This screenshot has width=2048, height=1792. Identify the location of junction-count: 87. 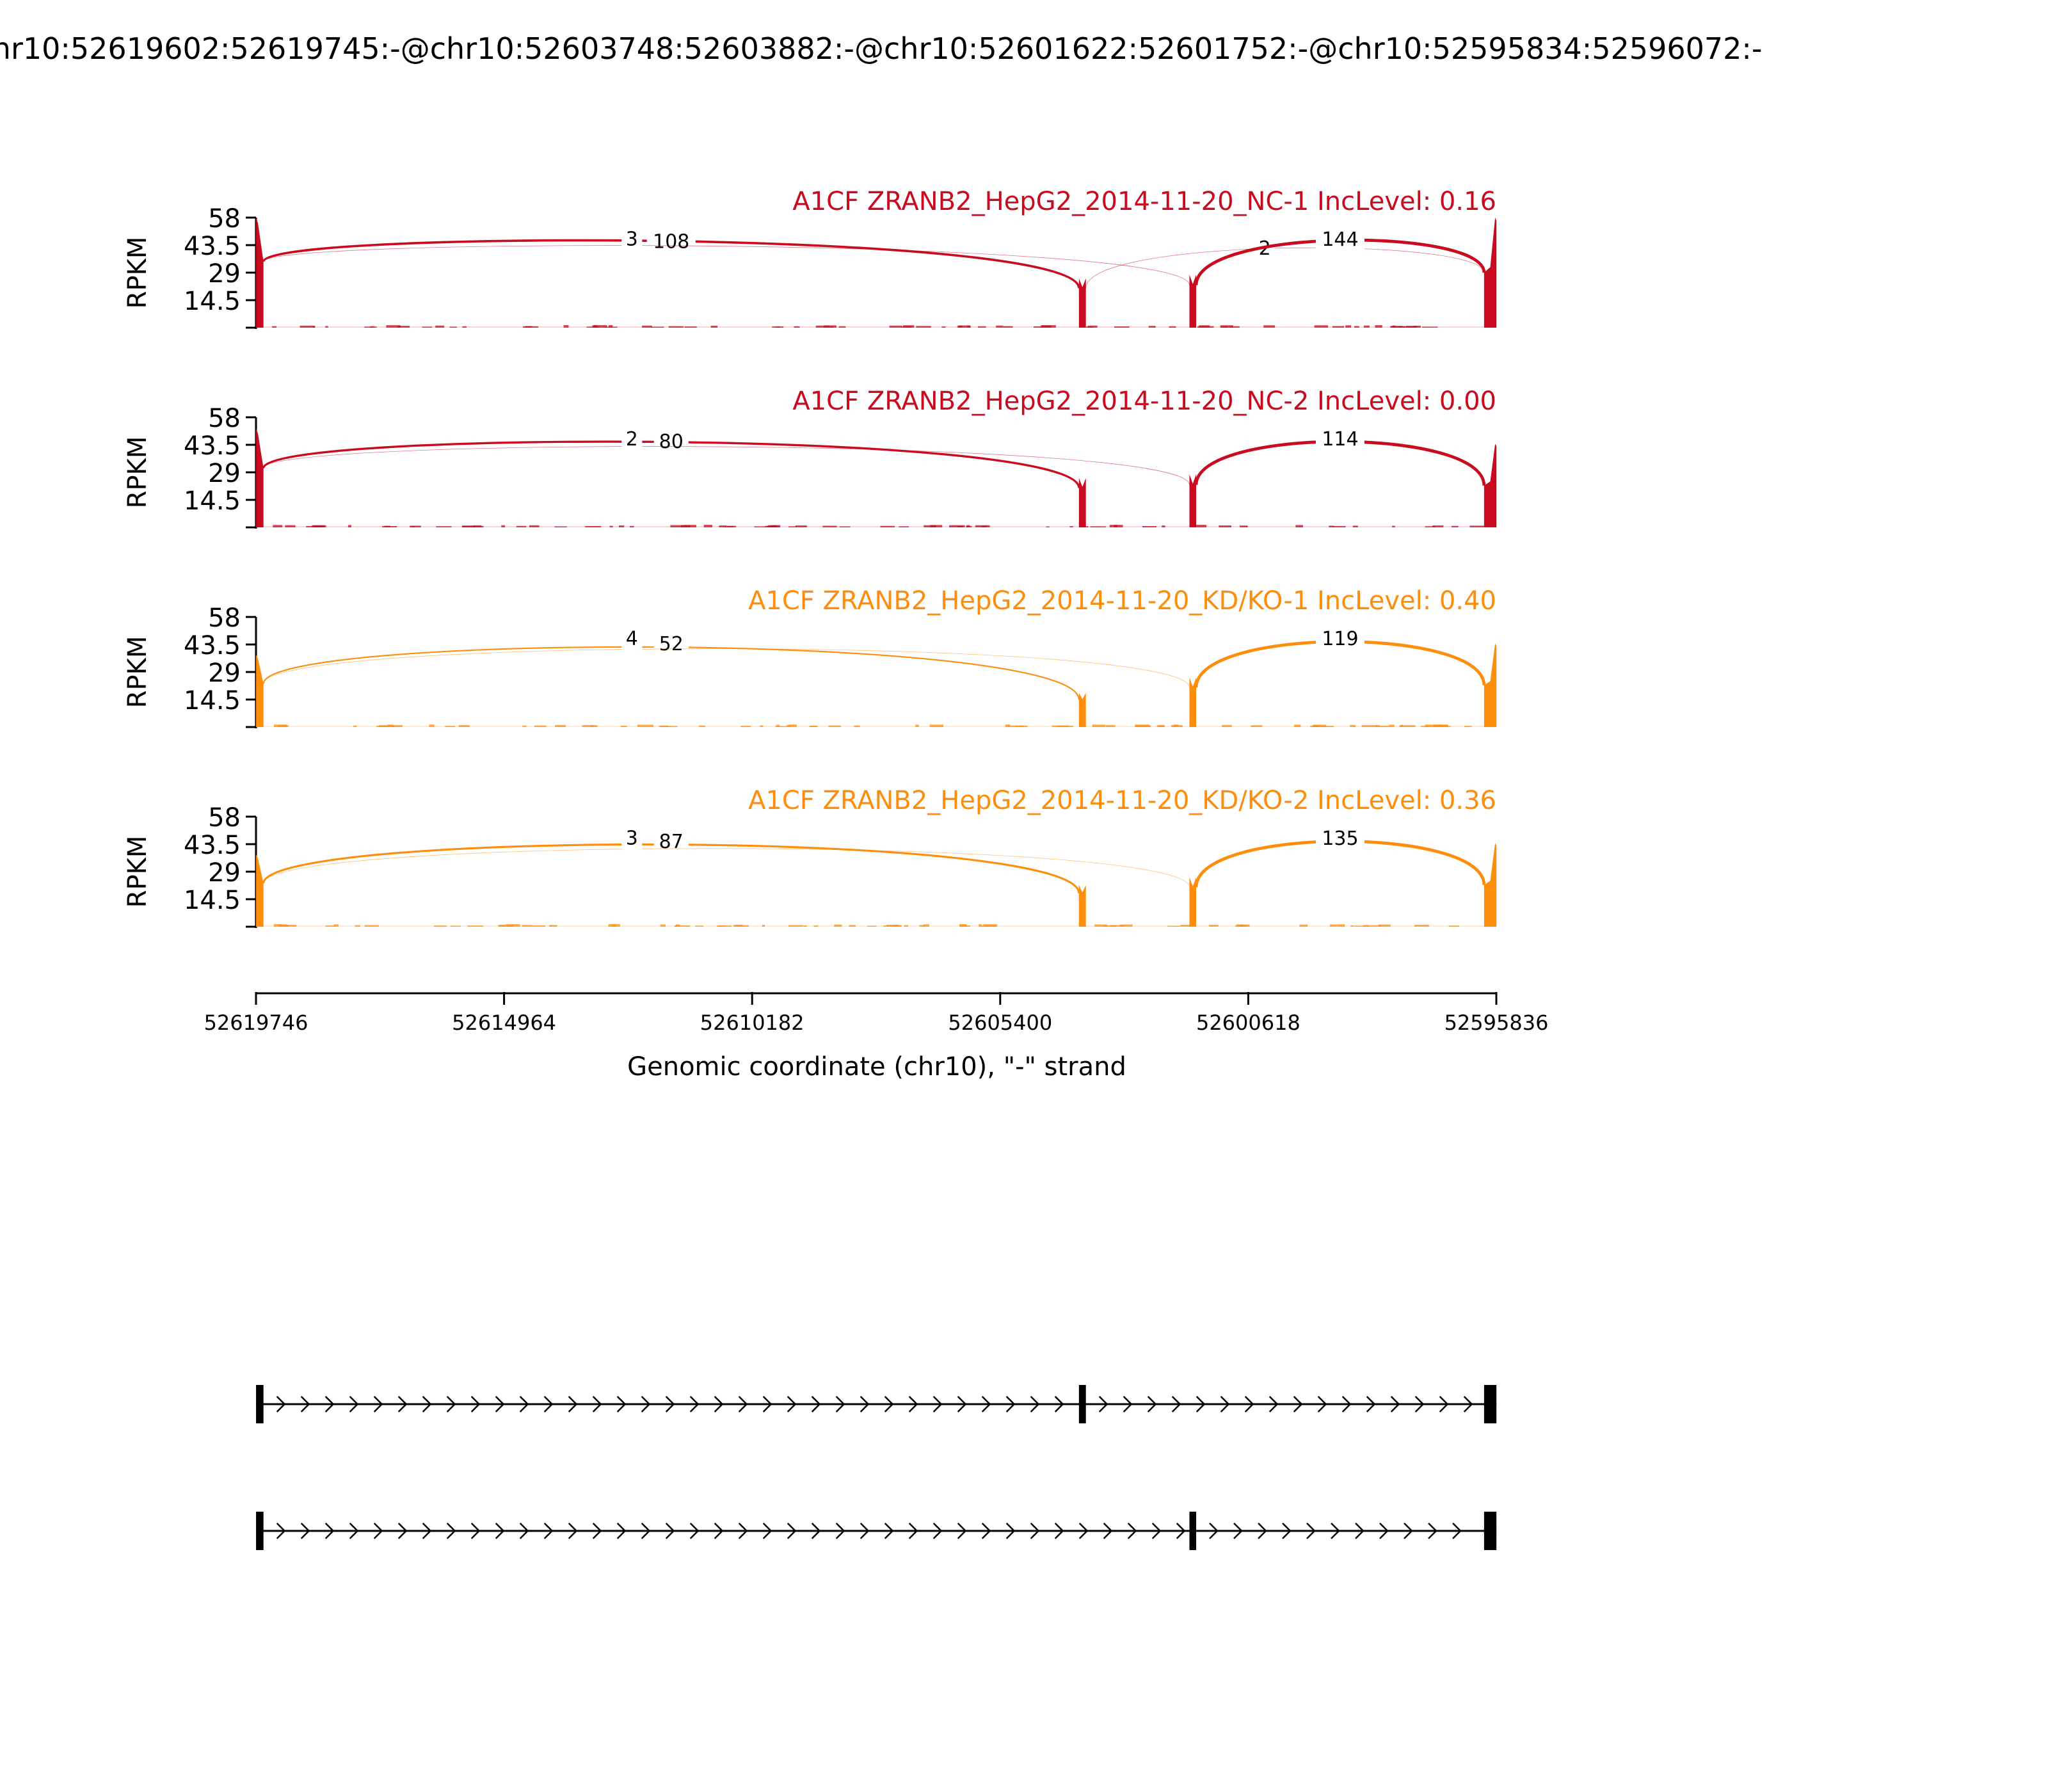
(671, 842).